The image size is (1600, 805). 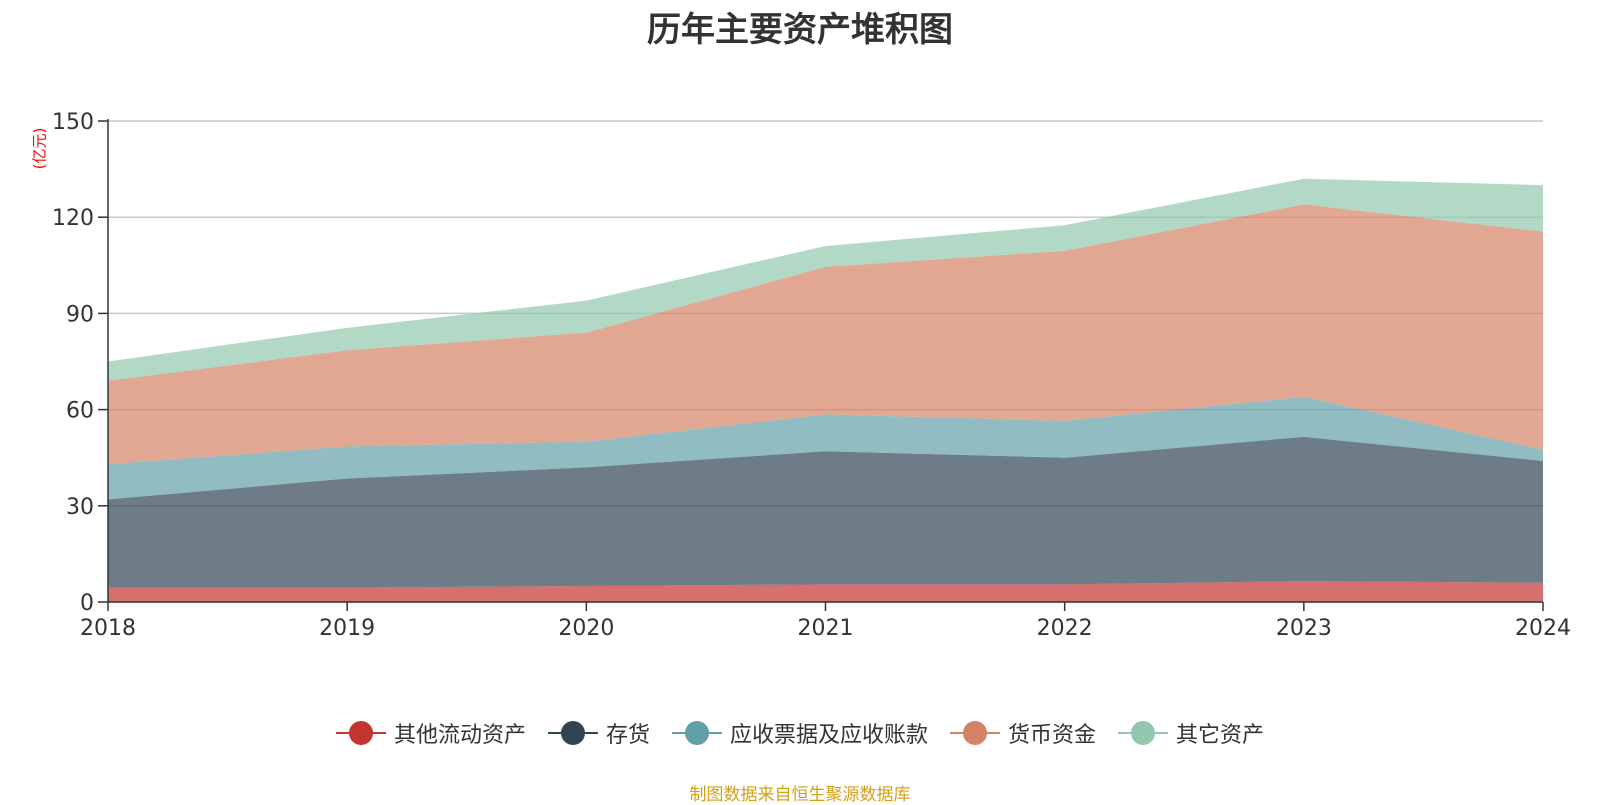 I want to click on y-tick-label: 120, so click(x=73, y=218).